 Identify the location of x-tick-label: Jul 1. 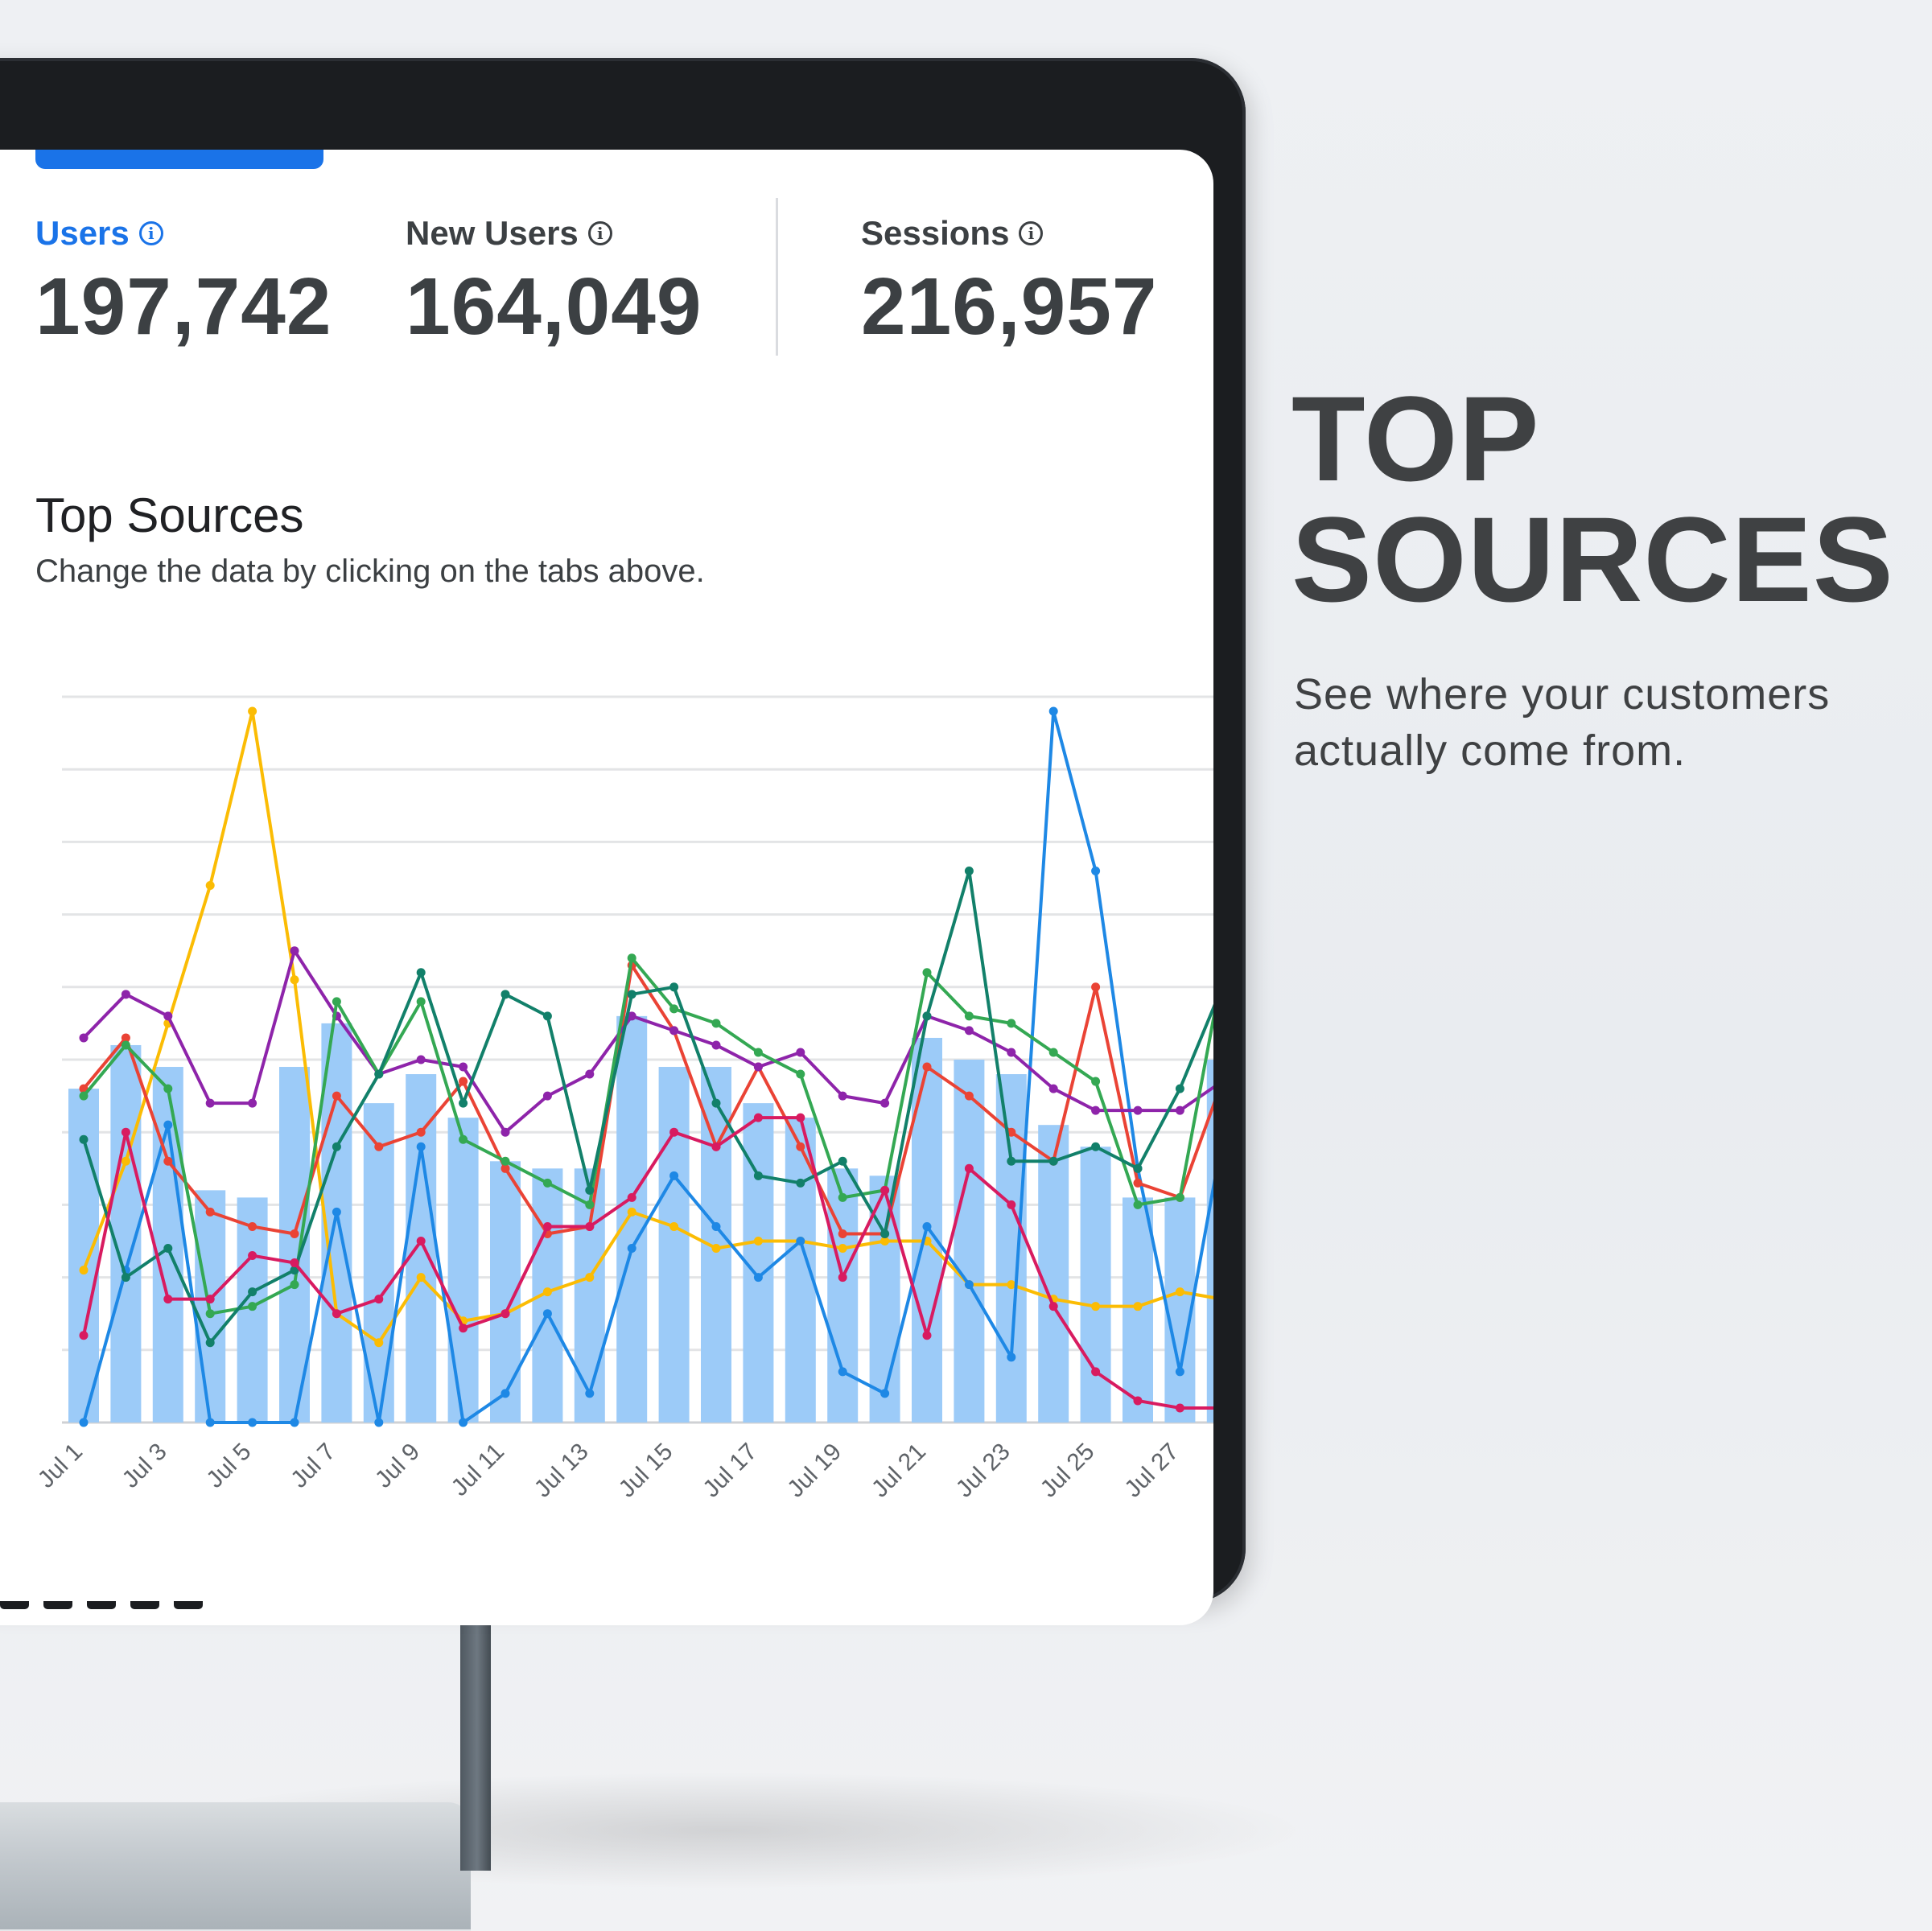
(60, 1466).